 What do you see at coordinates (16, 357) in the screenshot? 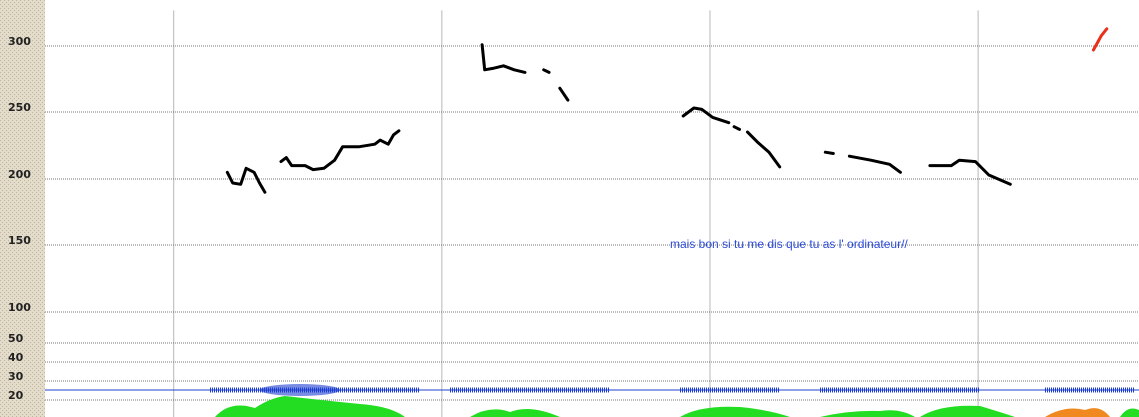
I see `y-tick-label: 40` at bounding box center [16, 357].